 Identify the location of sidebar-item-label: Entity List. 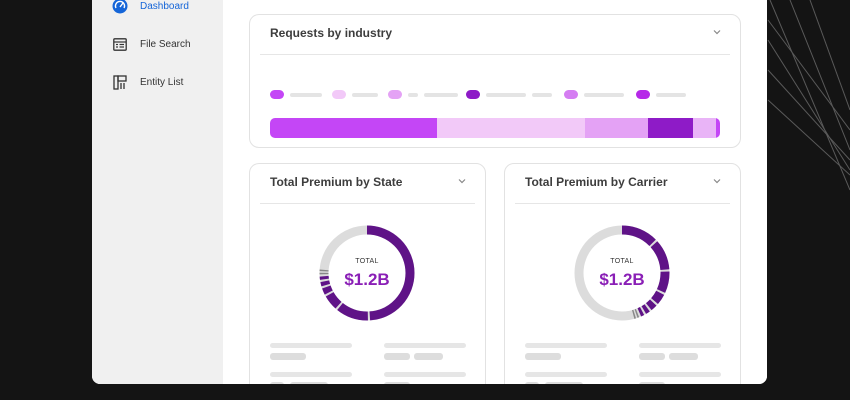
(162, 82).